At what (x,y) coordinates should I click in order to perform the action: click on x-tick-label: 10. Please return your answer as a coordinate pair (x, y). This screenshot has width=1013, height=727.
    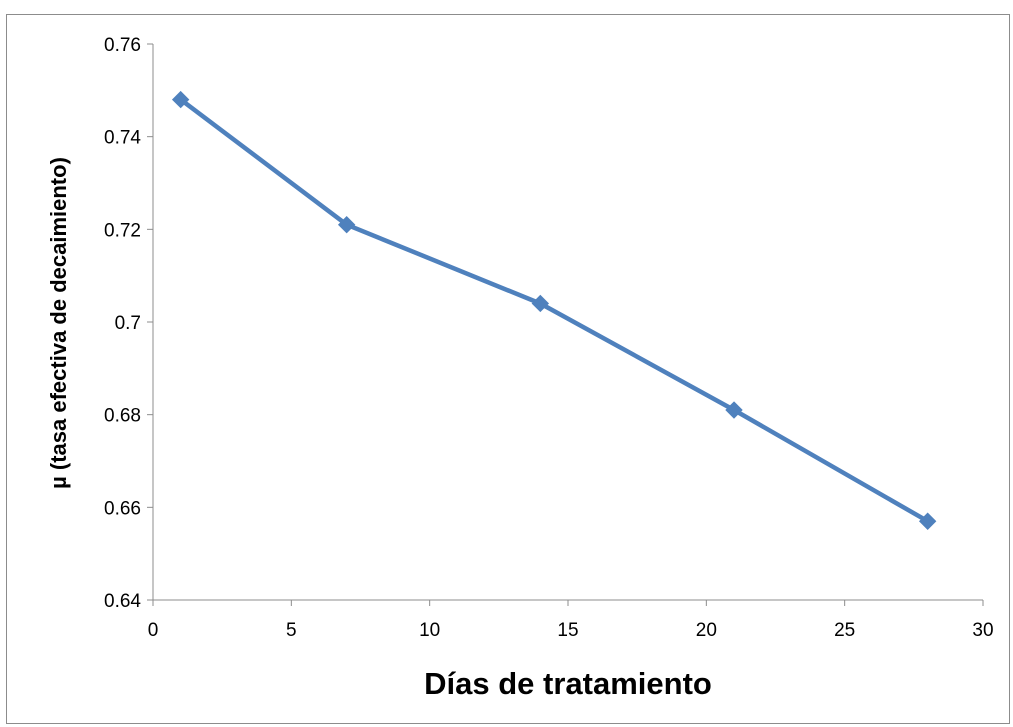
    Looking at the image, I should click on (429, 630).